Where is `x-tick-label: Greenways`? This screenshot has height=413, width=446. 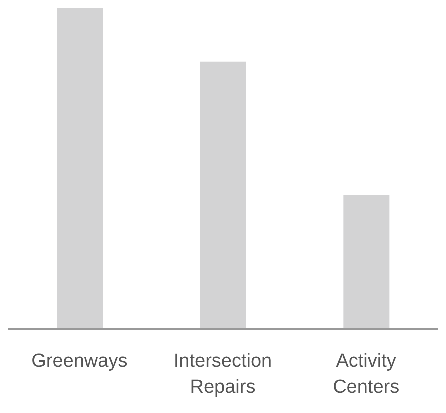
x-tick-label: Greenways is located at coordinates (80, 361).